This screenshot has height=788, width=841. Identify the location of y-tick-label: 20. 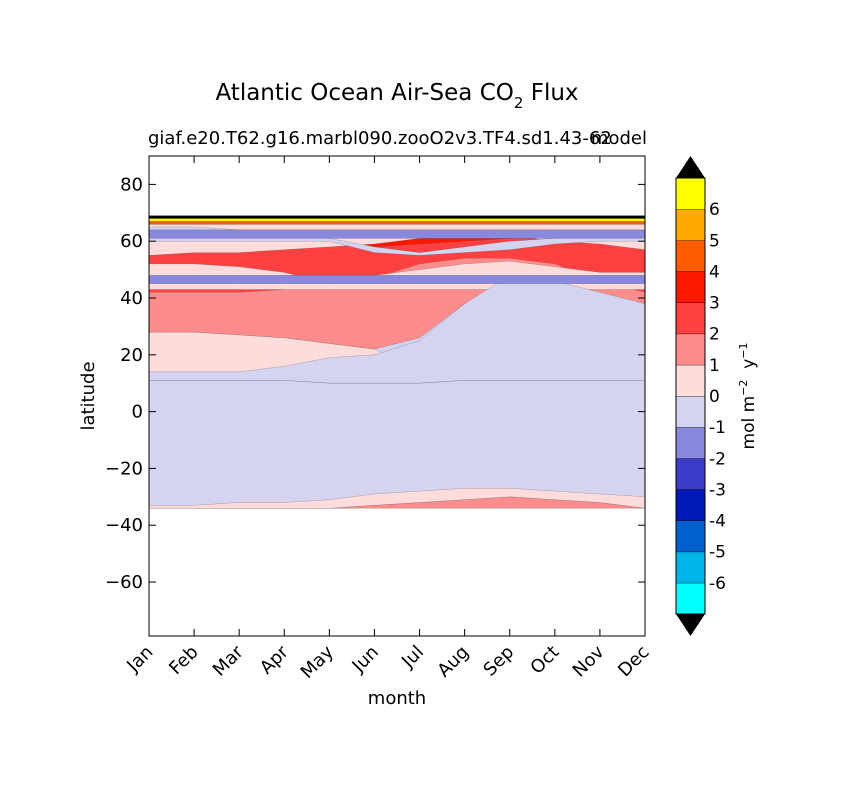
(131, 355).